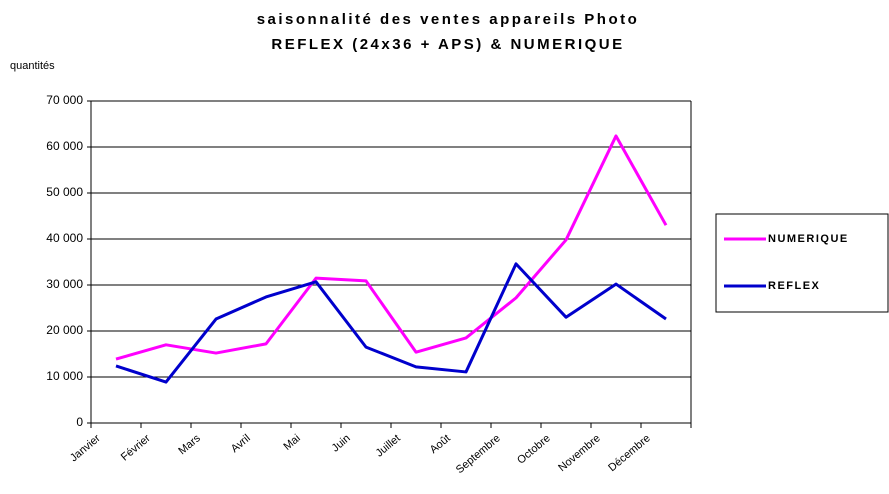  I want to click on y-tick-label: 60 000, so click(64, 146).